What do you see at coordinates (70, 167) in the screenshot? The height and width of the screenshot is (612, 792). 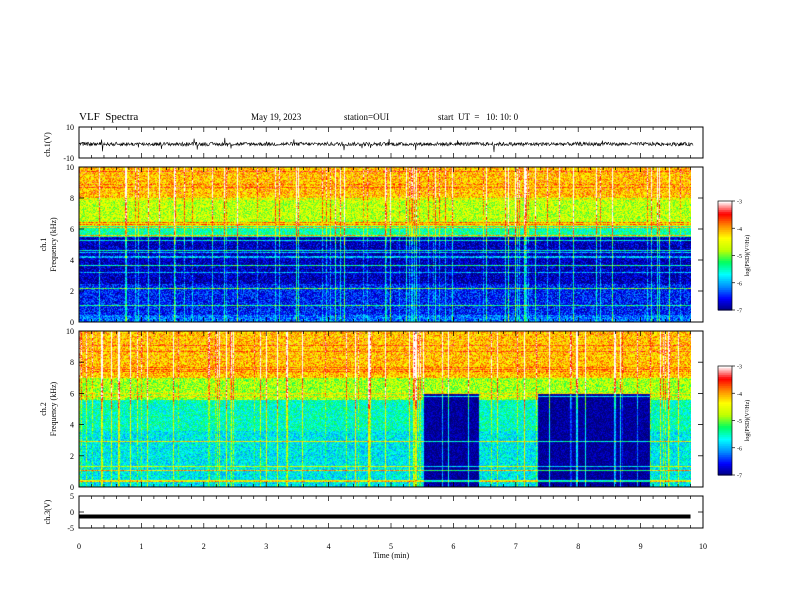 I see `ch1-spectrogram-y-tick-label: 10` at bounding box center [70, 167].